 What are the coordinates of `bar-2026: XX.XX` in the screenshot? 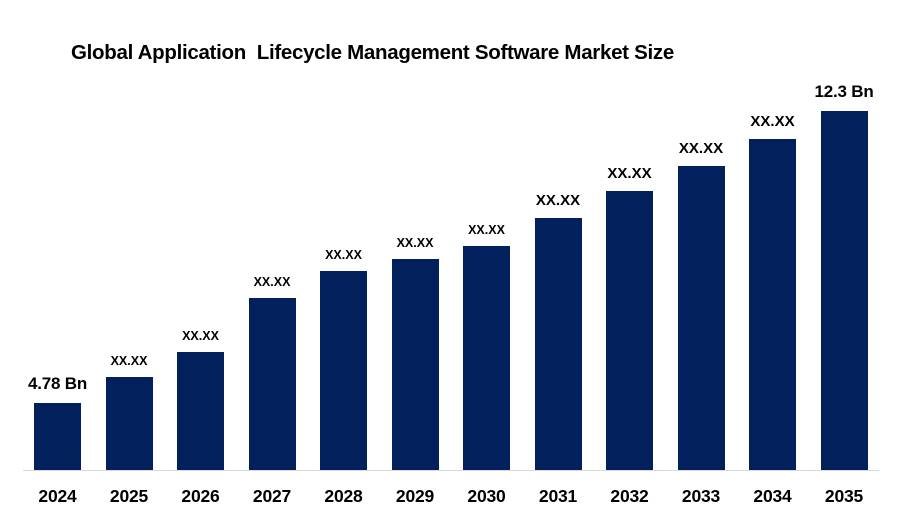 It's located at (200, 399).